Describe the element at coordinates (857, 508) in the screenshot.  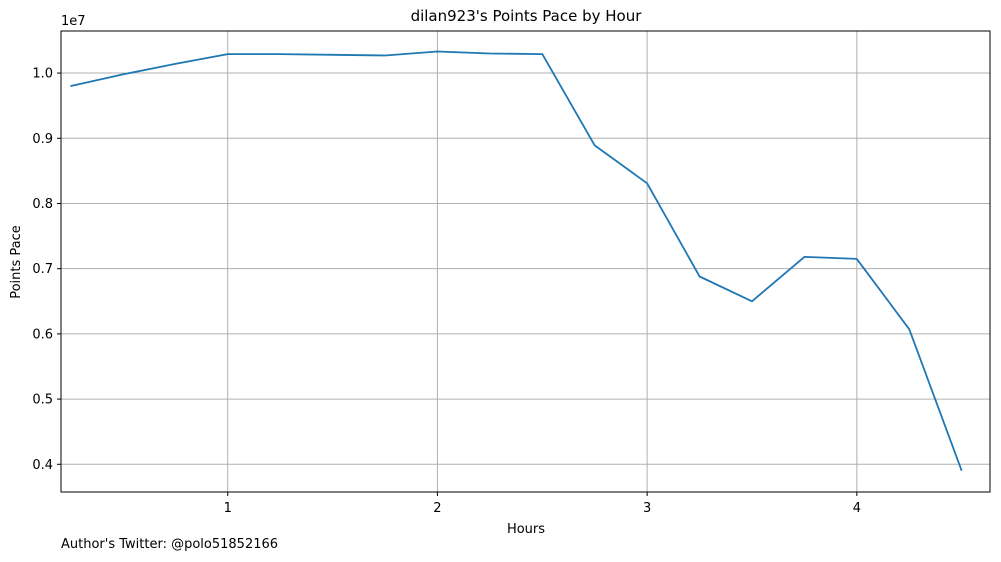
I see `x-tick-label: 4` at that location.